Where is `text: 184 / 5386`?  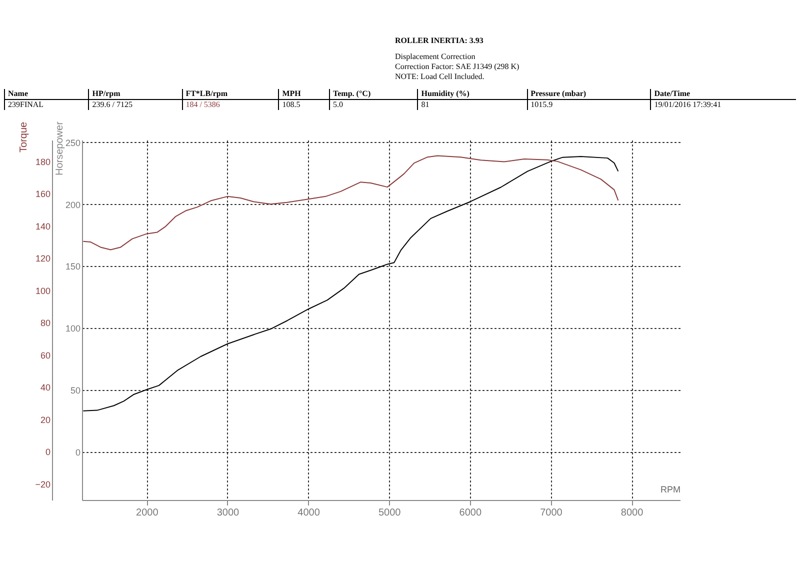
text: 184 / 5386 is located at coordinates (230, 105).